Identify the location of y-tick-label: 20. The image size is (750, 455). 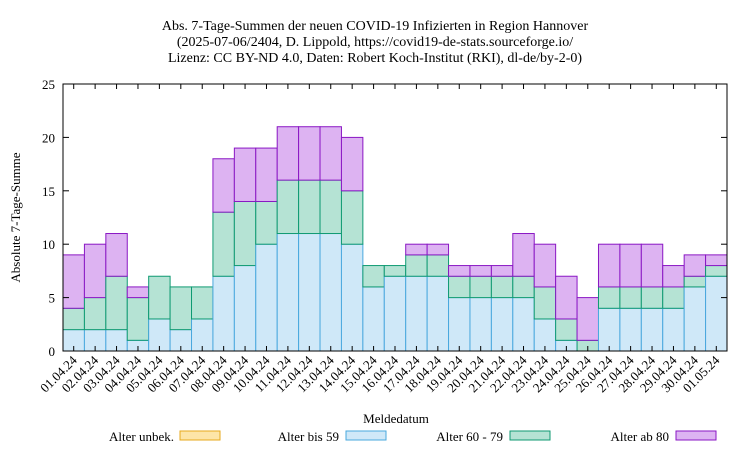
(48, 137).